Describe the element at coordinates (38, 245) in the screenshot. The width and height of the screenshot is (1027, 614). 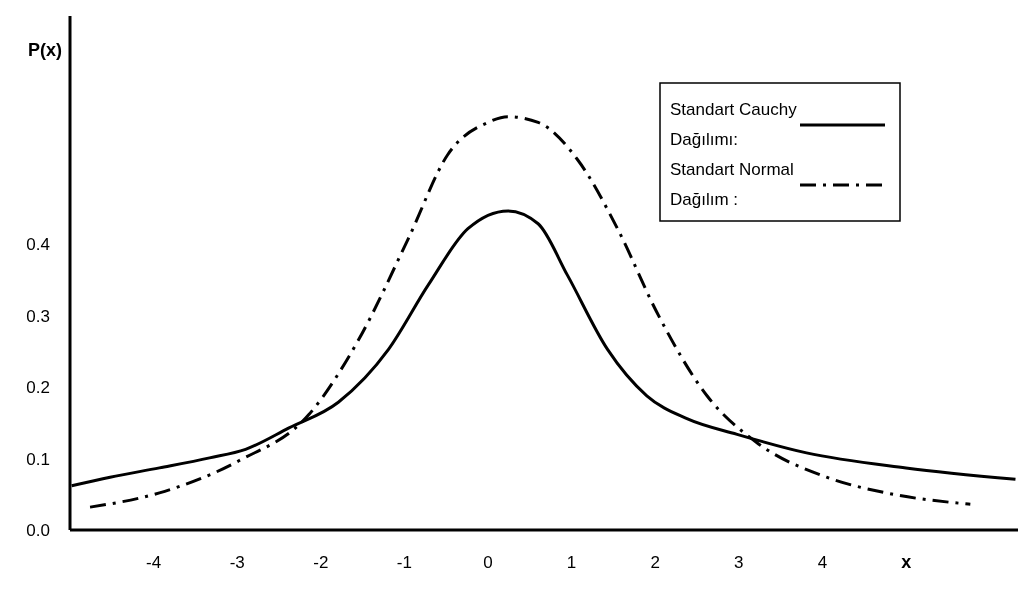
I see `y-tick-label: 0.4` at that location.